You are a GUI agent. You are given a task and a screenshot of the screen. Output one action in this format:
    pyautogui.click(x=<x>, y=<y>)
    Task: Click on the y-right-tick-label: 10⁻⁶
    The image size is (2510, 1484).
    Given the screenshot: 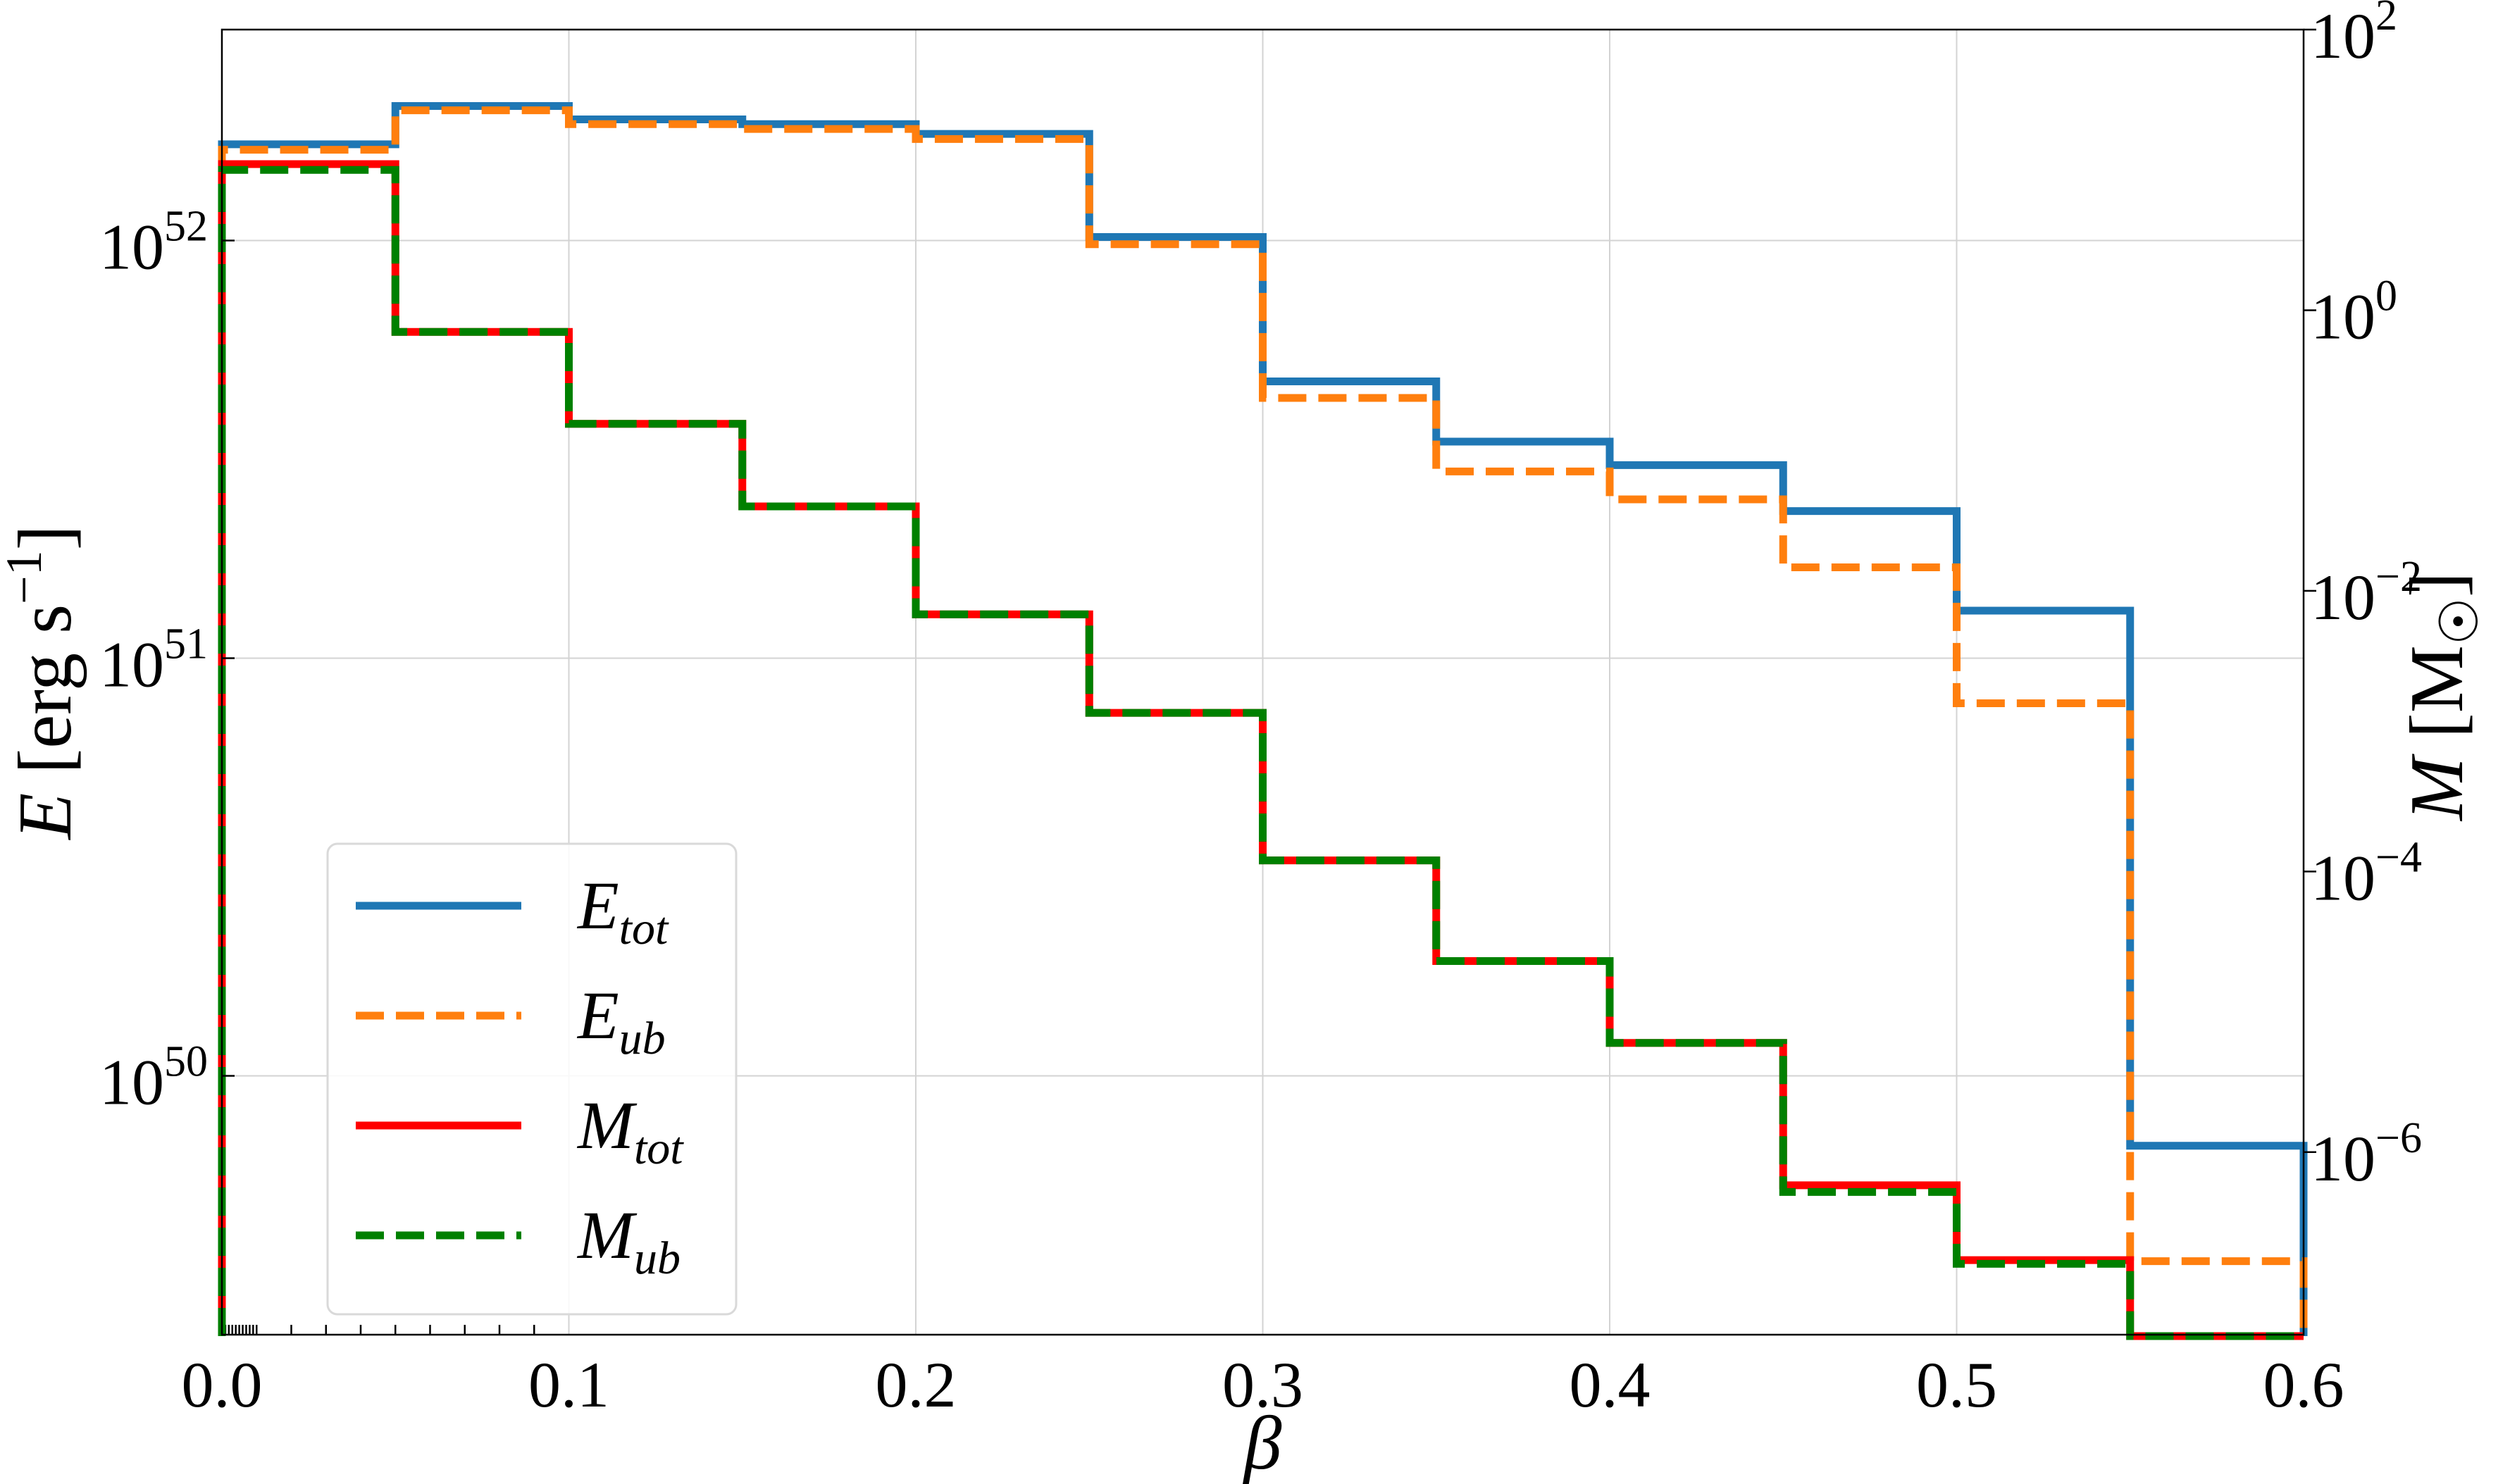 What is the action you would take?
    pyautogui.click(x=2366, y=1154)
    